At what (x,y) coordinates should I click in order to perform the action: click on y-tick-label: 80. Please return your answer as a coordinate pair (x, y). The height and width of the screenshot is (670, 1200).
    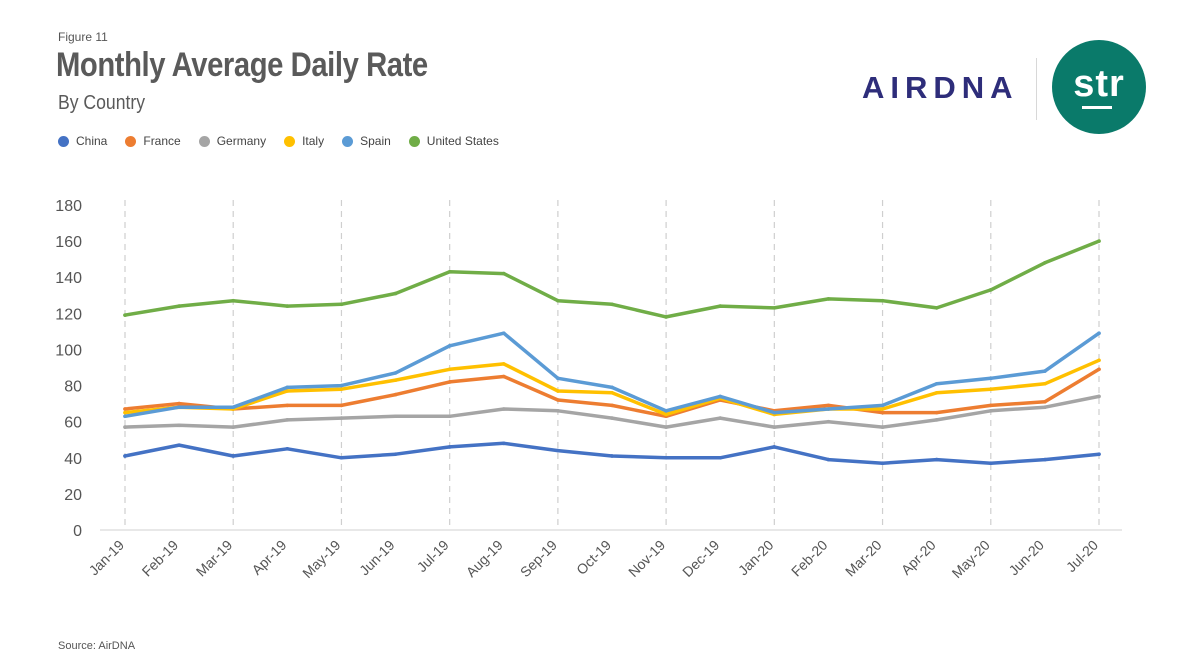
    Looking at the image, I should click on (73, 387).